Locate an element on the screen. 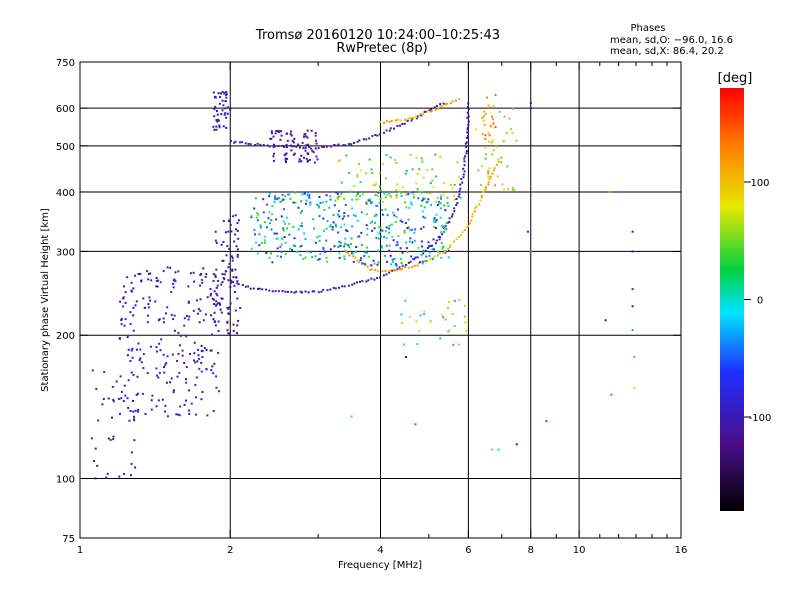 This screenshot has height=600, width=800. legend-line-o: mean, sd,O: −96.0, 16.6 is located at coordinates (671, 40).